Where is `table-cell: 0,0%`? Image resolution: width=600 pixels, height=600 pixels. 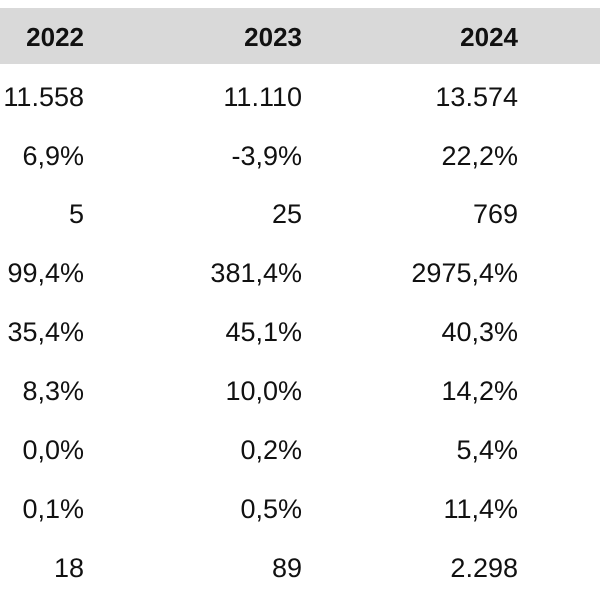
table-cell: 0,0% is located at coordinates (53, 450).